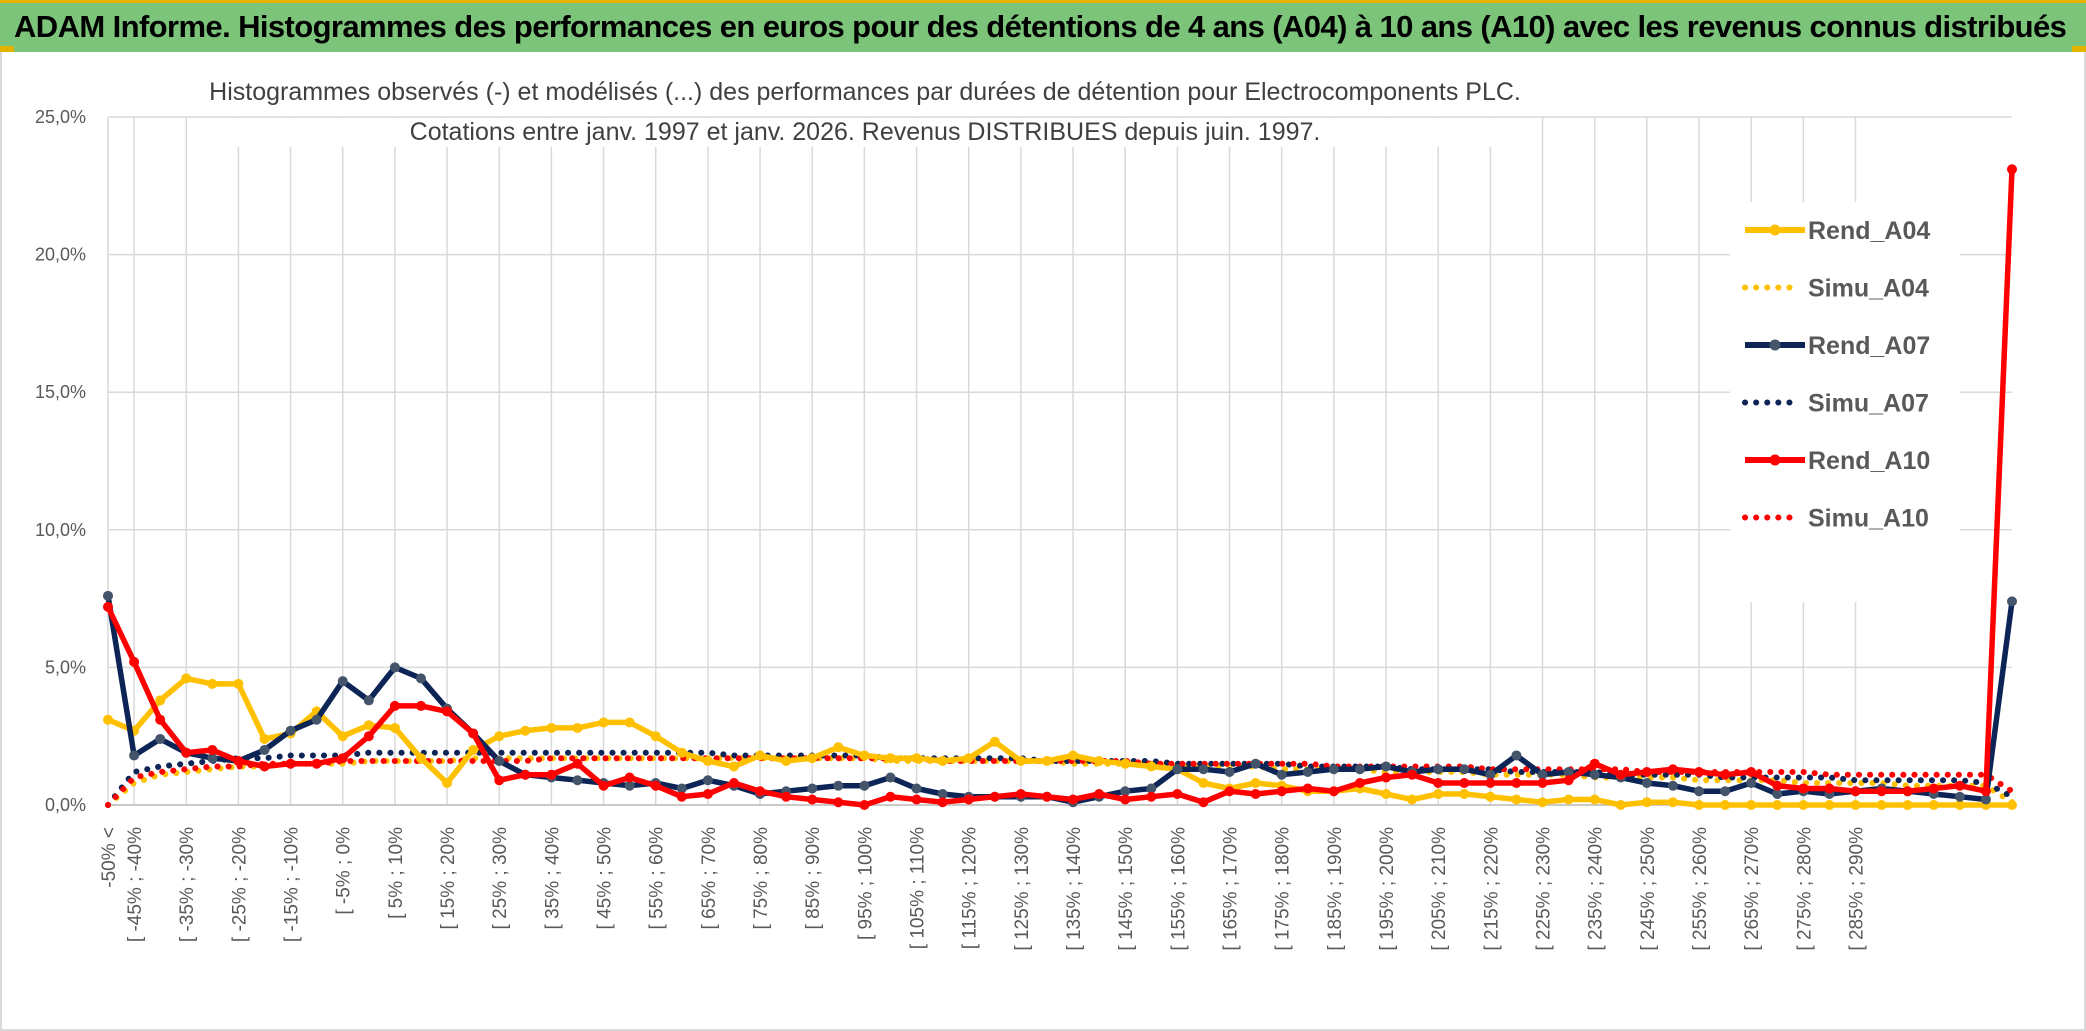 This screenshot has height=1031, width=2086. Describe the element at coordinates (2079, 49) in the screenshot. I see `corner-accent-right` at that location.